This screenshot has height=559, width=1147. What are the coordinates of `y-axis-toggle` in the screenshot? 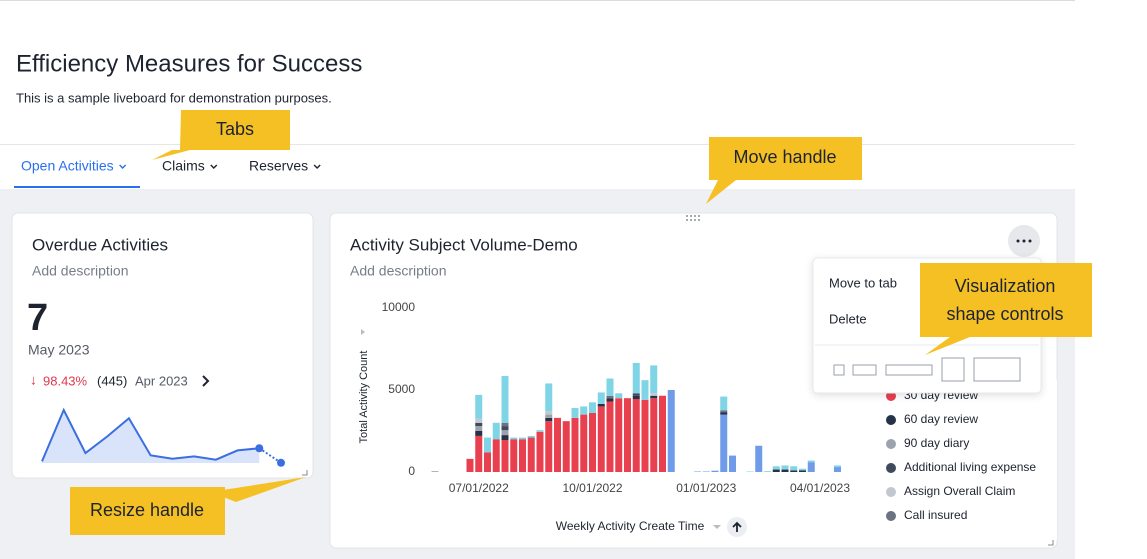 It's located at (363, 332).